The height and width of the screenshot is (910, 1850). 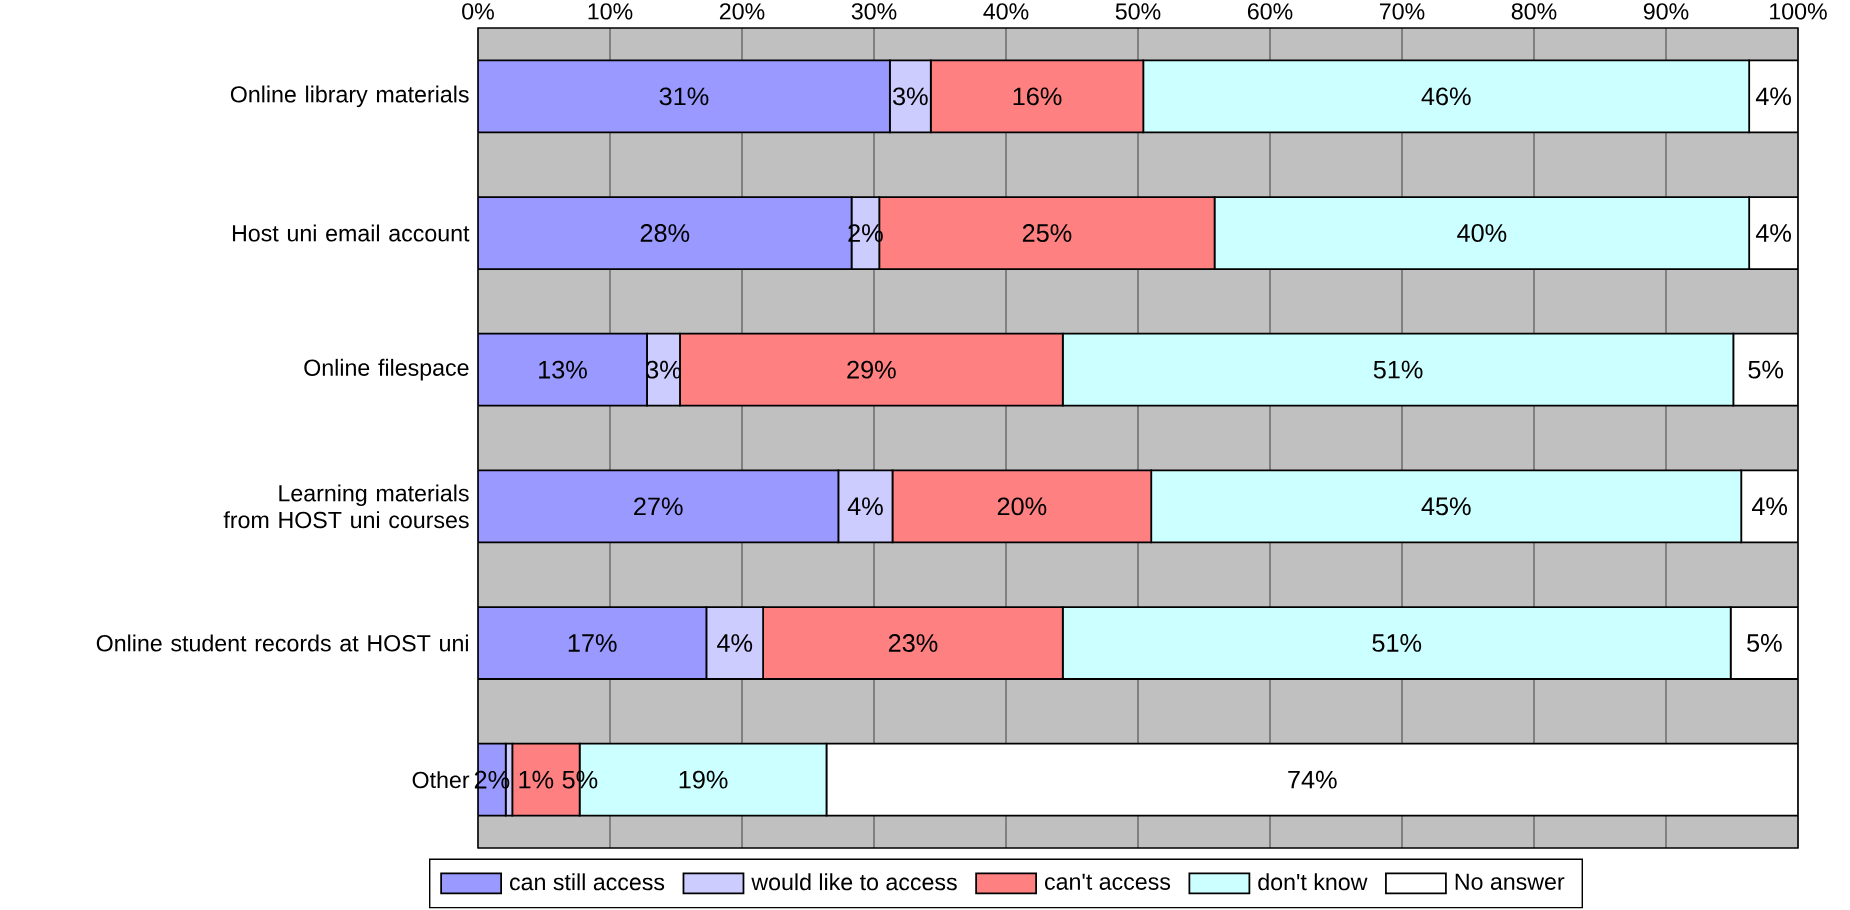 What do you see at coordinates (1006, 11) in the screenshot?
I see `x-tick-label: 40%` at bounding box center [1006, 11].